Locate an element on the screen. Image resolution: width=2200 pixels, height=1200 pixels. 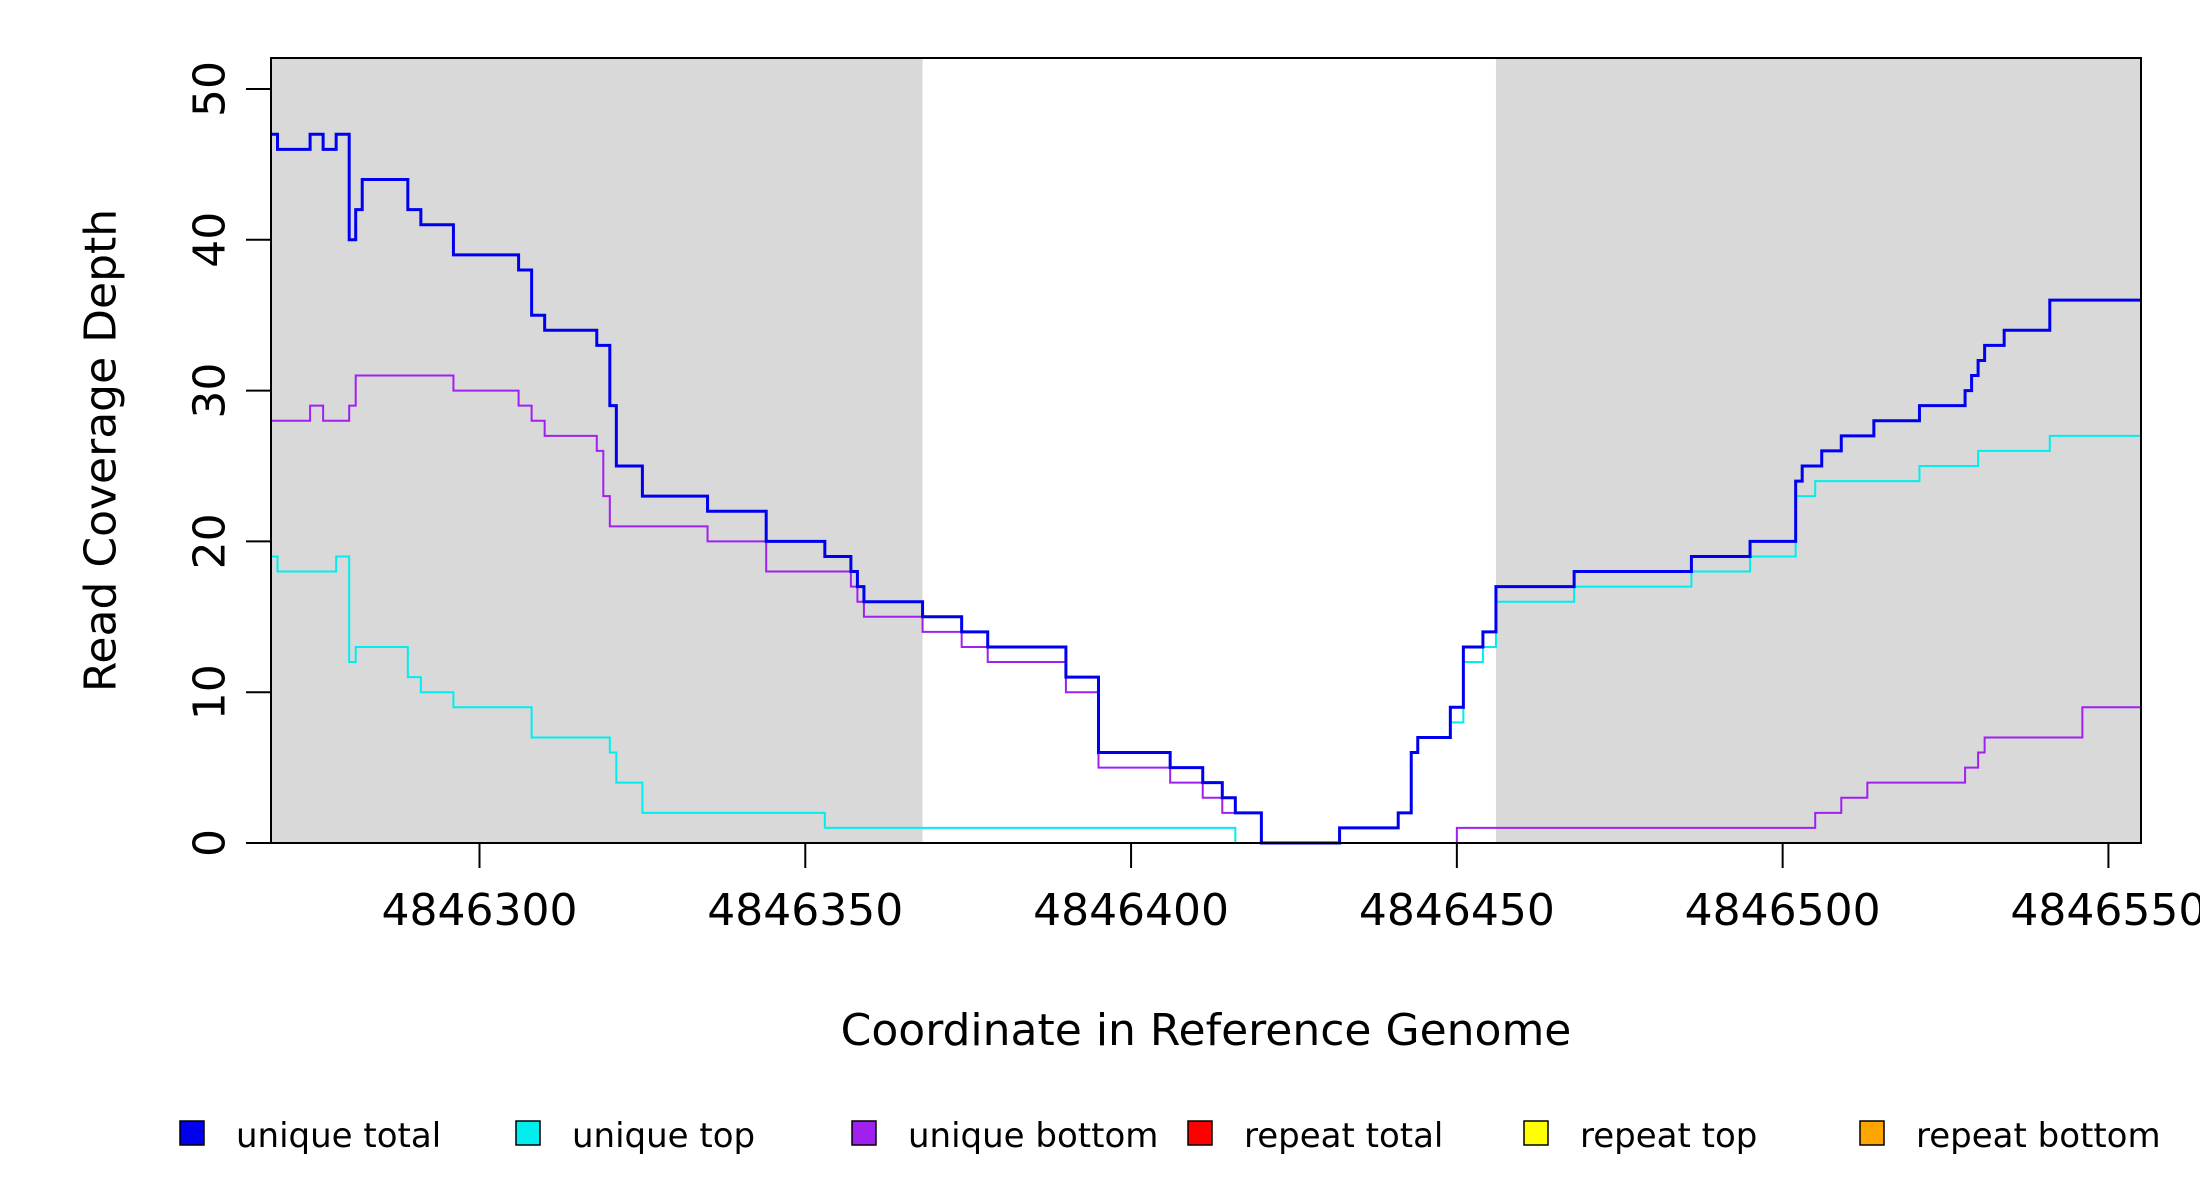
legend-item-unique-total: unique total is located at coordinates (310, 1136).